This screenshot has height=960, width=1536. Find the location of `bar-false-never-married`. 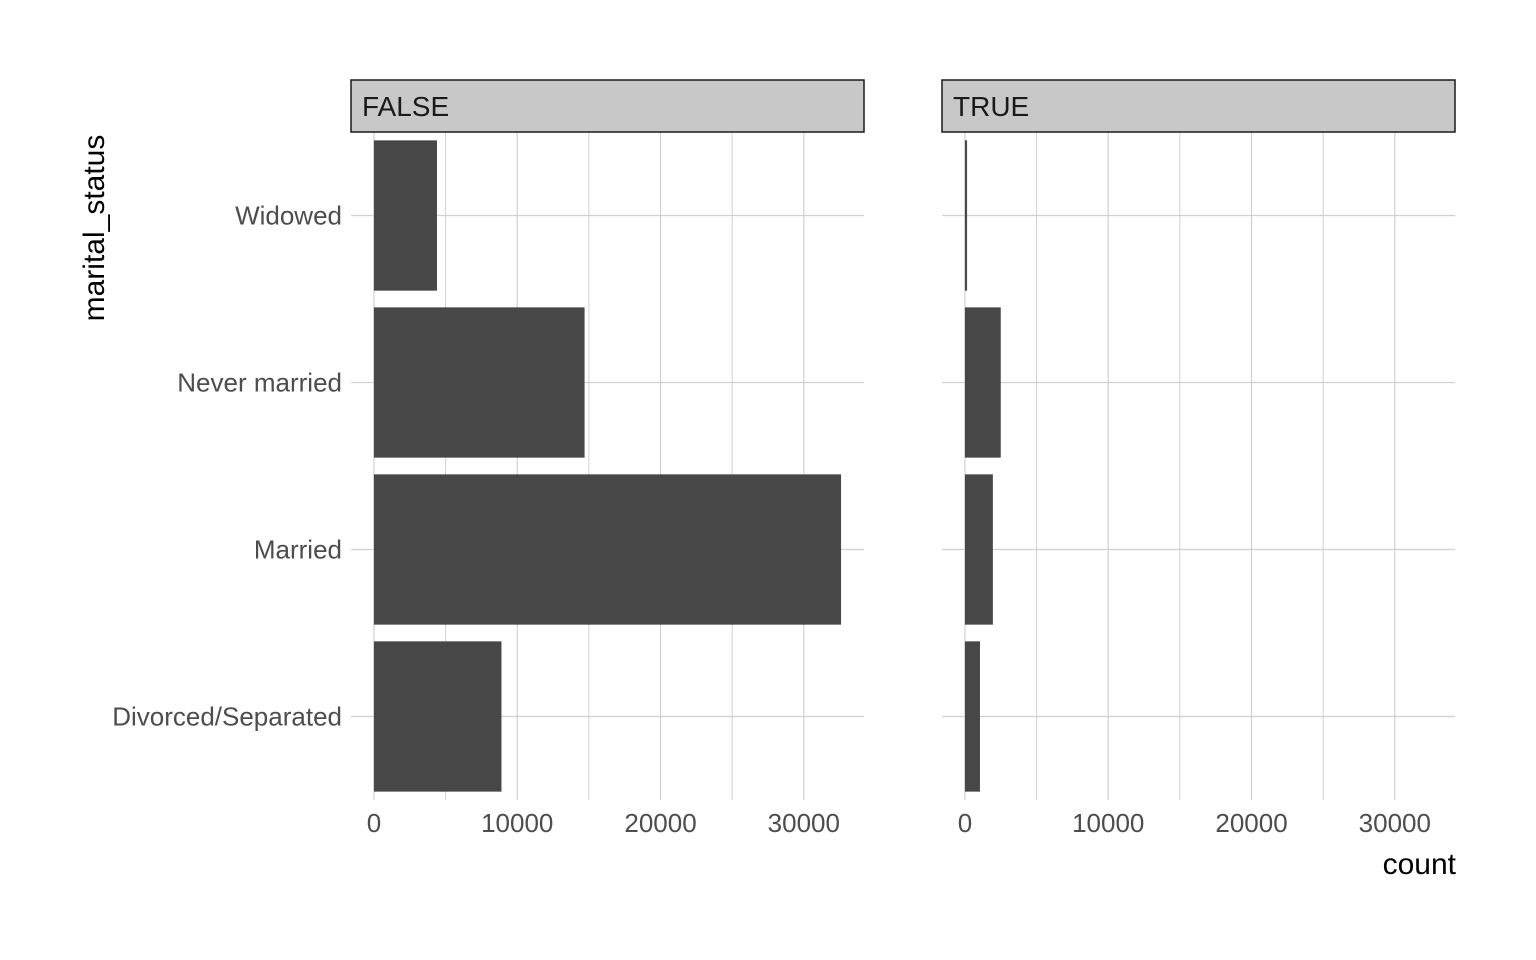

bar-false-never-married is located at coordinates (479, 382).